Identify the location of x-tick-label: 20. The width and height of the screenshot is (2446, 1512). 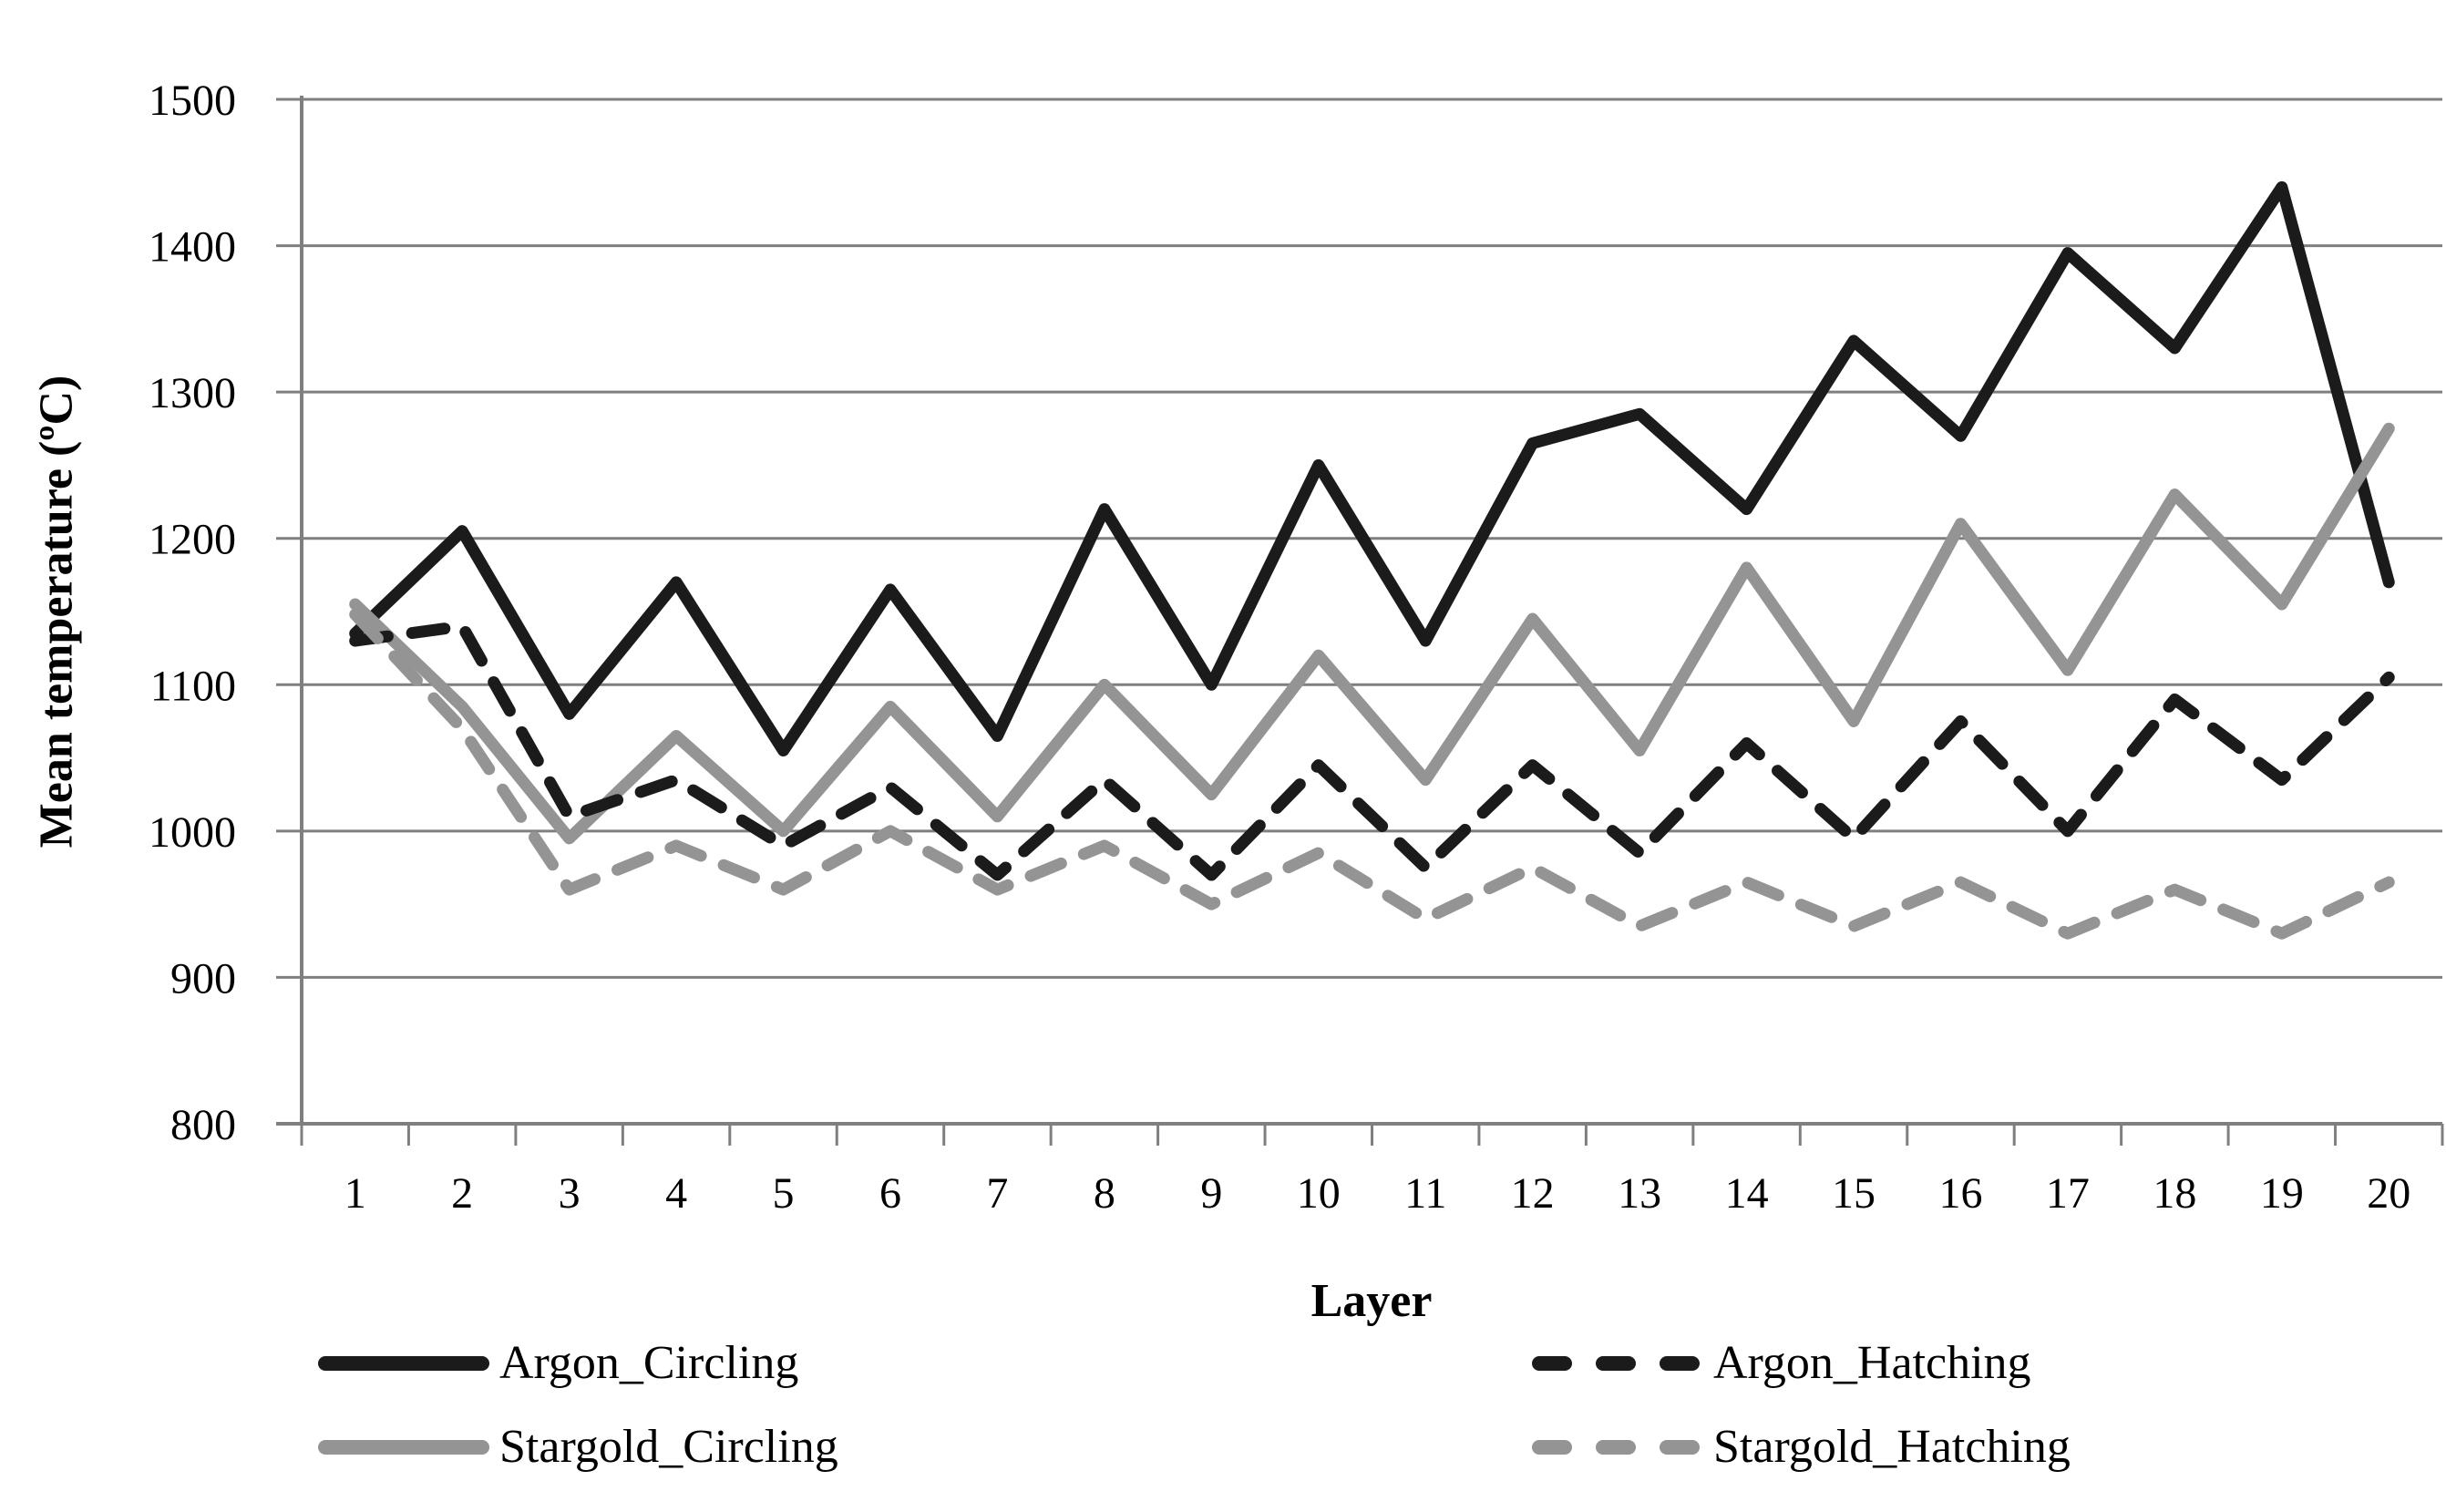
(2388, 1194).